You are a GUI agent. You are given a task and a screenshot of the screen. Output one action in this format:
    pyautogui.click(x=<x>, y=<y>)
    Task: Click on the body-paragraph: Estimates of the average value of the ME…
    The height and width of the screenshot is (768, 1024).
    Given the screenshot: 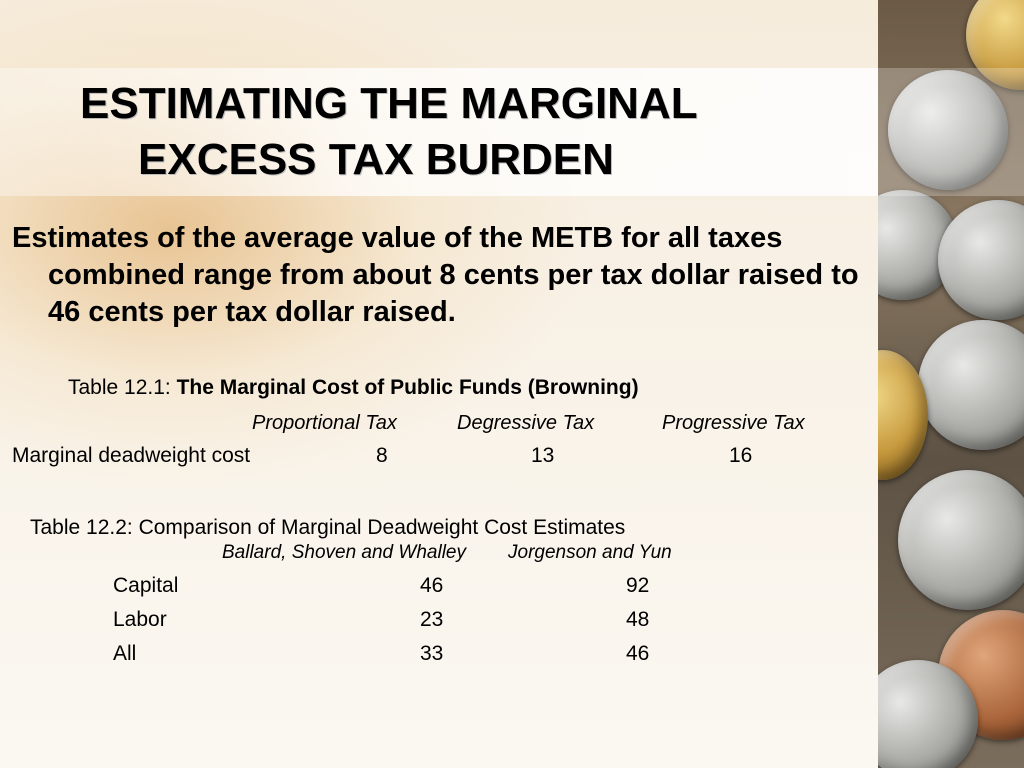 What is the action you would take?
    pyautogui.click(x=435, y=275)
    